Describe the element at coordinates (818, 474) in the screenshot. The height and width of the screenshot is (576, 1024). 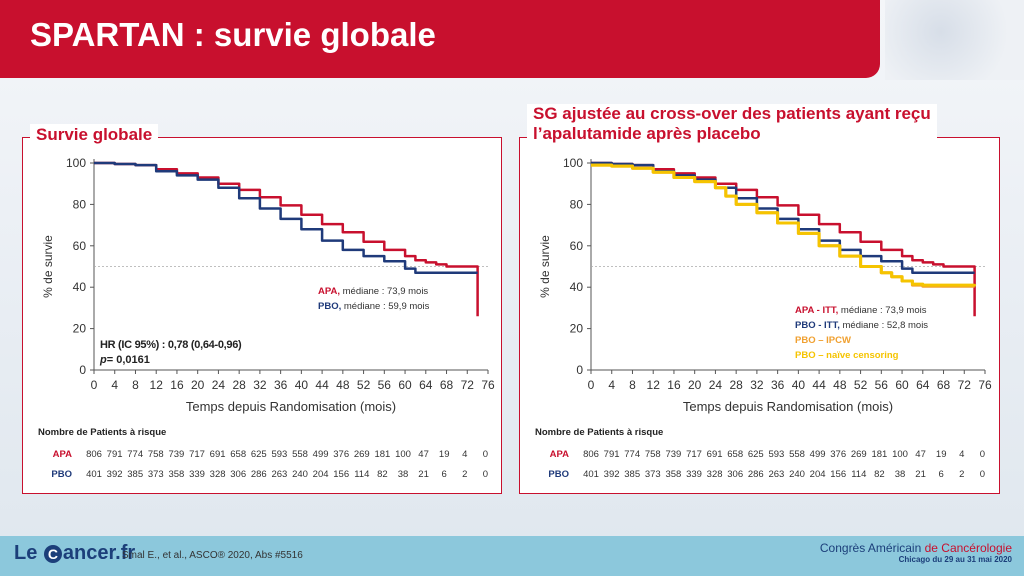
I see `risk-table-cell: 204` at that location.